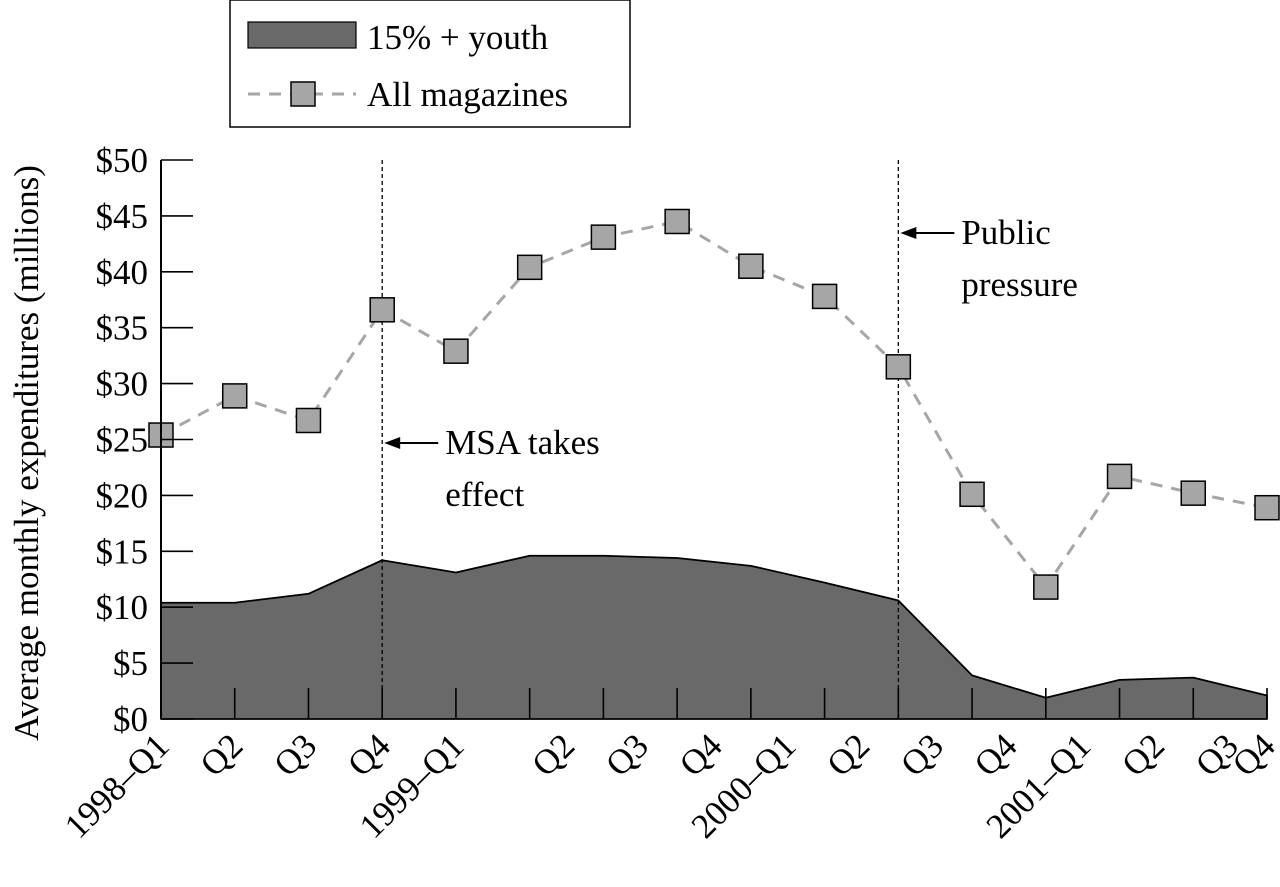 The height and width of the screenshot is (887, 1280). Describe the element at coordinates (122, 272) in the screenshot. I see `y-tick-label: $40` at that location.